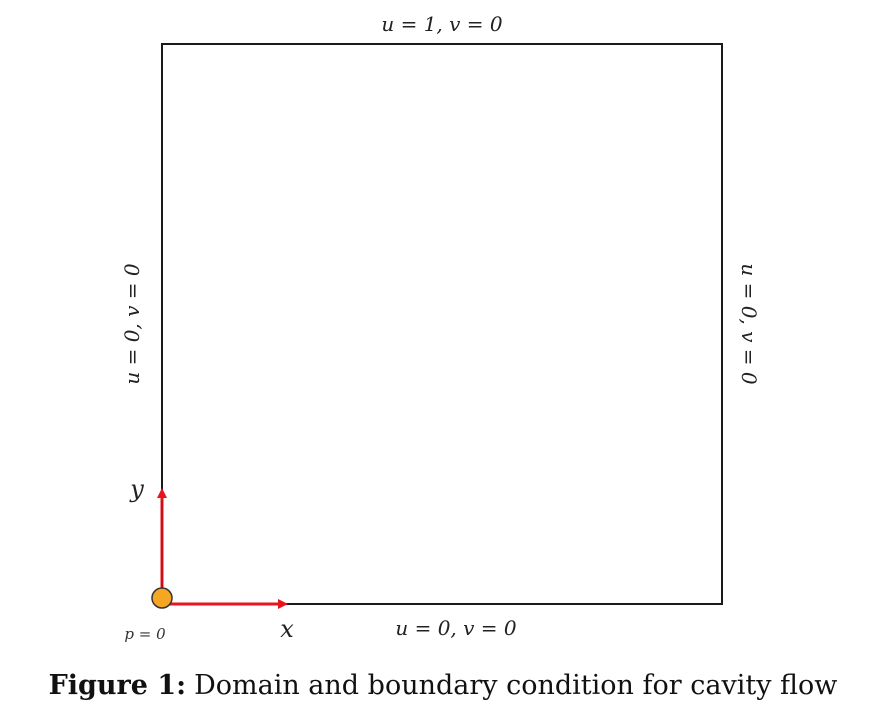 Image resolution: width=886 pixels, height=724 pixels. I want to click on x-axis-label: x, so click(287, 629).